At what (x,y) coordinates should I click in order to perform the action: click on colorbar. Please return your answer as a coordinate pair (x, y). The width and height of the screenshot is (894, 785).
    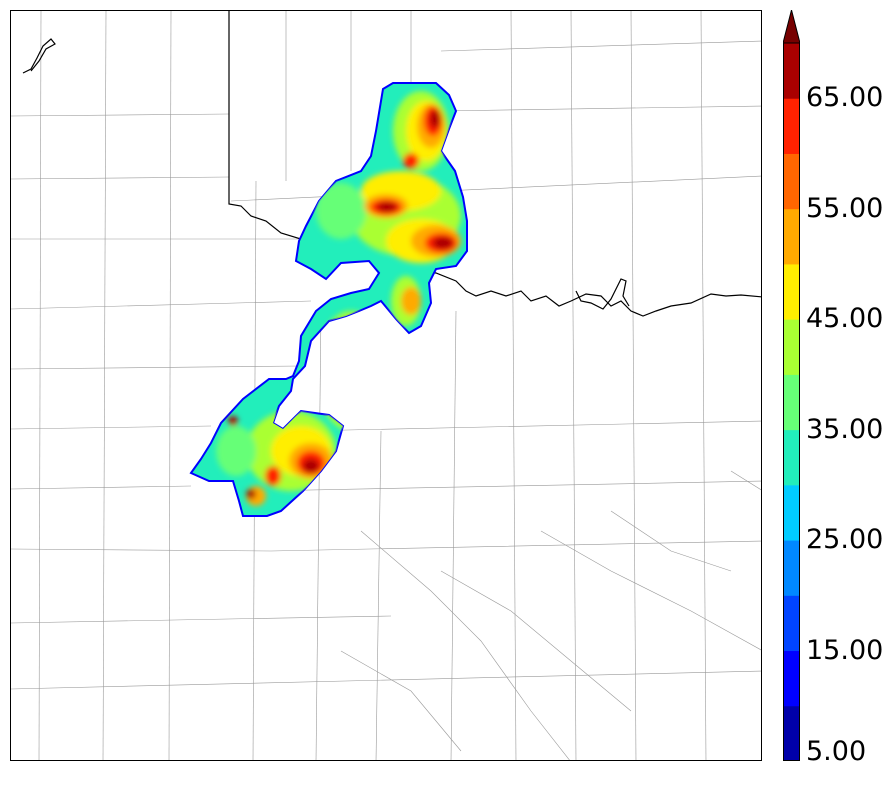
    Looking at the image, I should click on (791, 385).